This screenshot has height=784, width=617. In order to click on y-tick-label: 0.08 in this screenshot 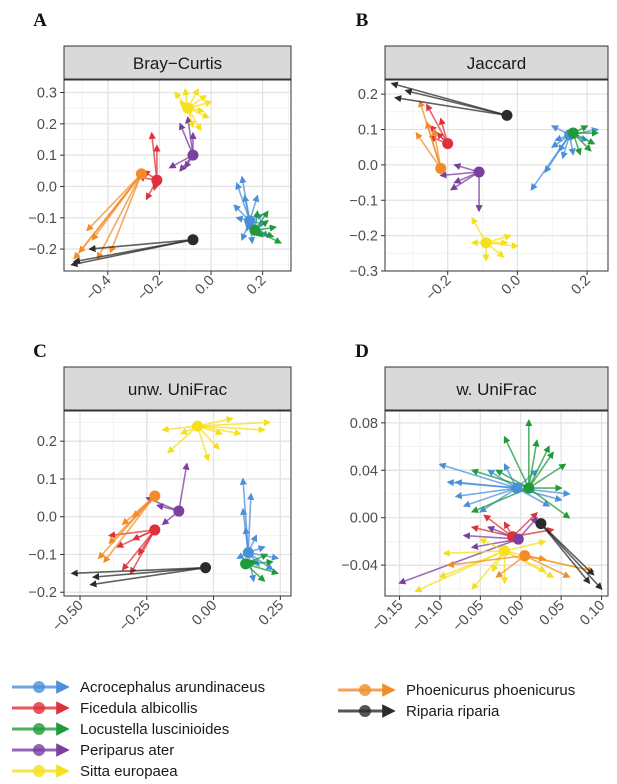, I will do `click(364, 424)`.